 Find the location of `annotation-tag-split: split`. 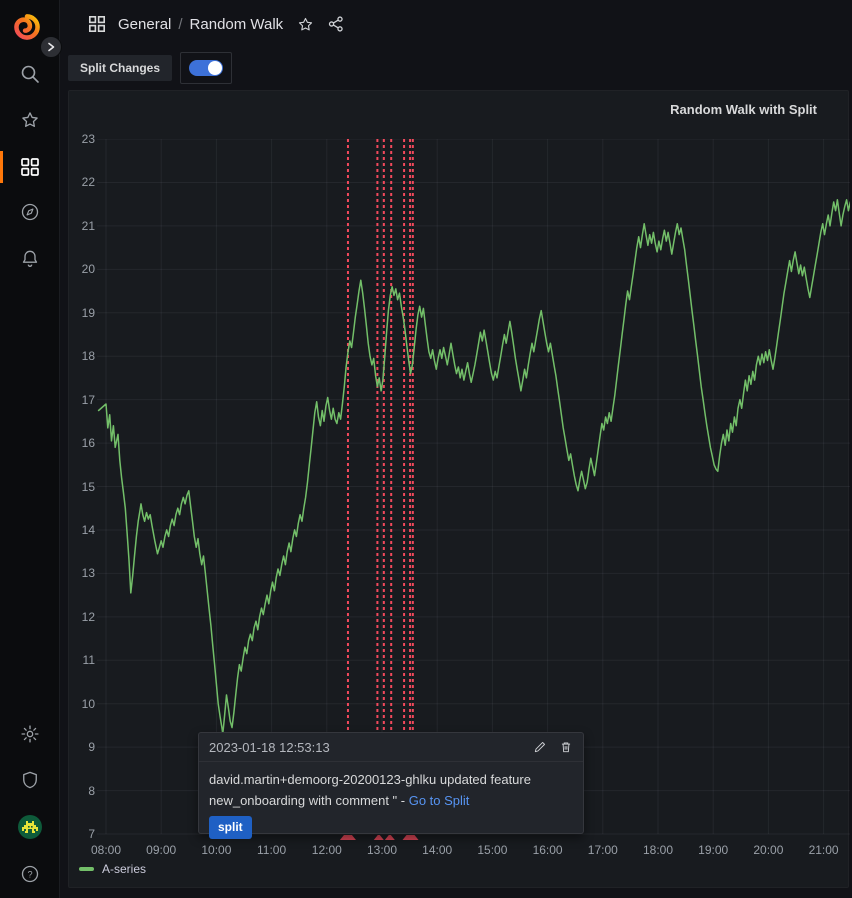

annotation-tag-split: split is located at coordinates (230, 827).